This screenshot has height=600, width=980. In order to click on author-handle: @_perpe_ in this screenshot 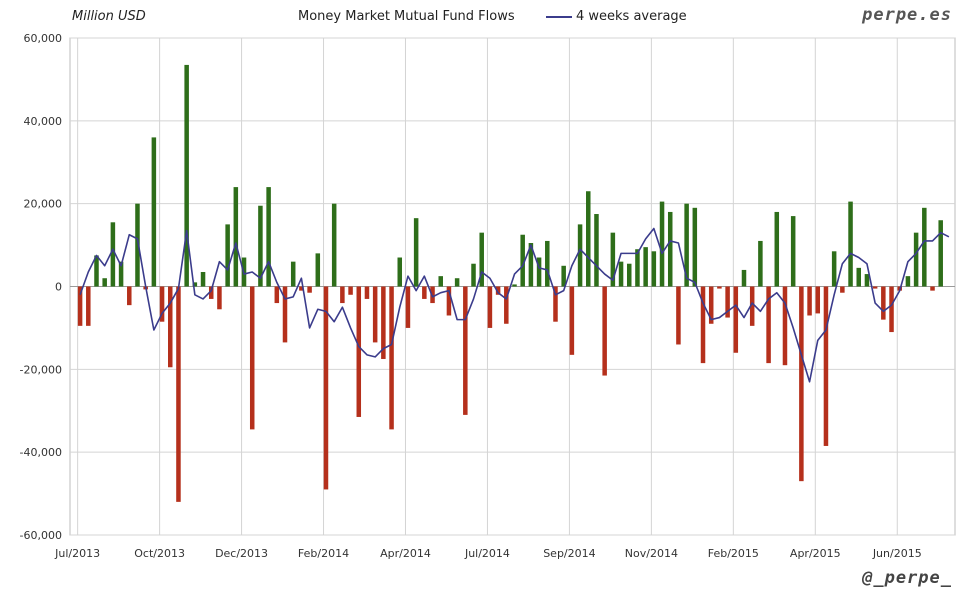, I will do `click(907, 578)`.